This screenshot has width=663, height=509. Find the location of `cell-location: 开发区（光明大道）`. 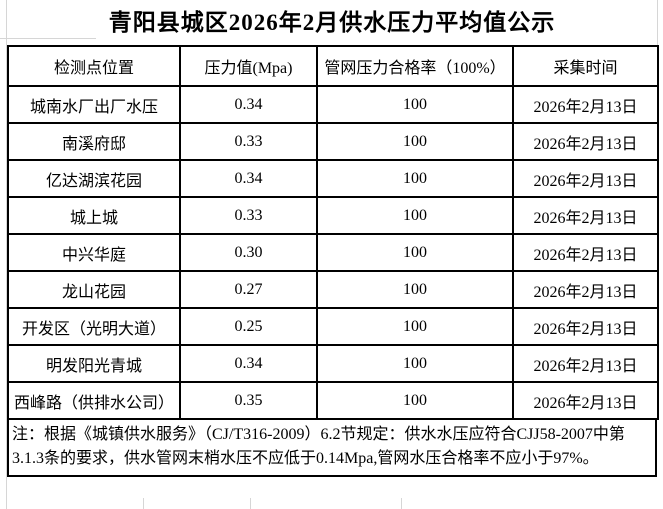

cell-location: 开发区（光明大道） is located at coordinates (94, 326).